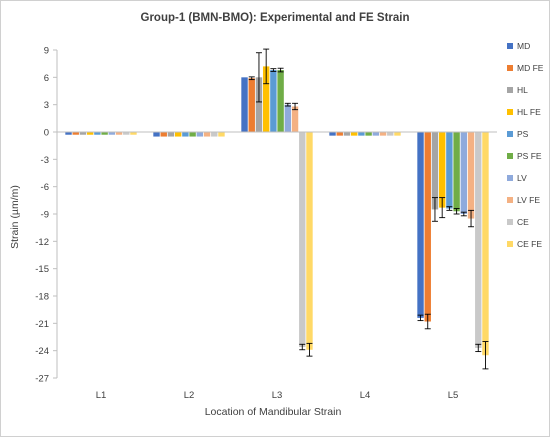 The height and width of the screenshot is (437, 550). I want to click on x-axis-label: Location of Mandibular Strain, so click(273, 412).